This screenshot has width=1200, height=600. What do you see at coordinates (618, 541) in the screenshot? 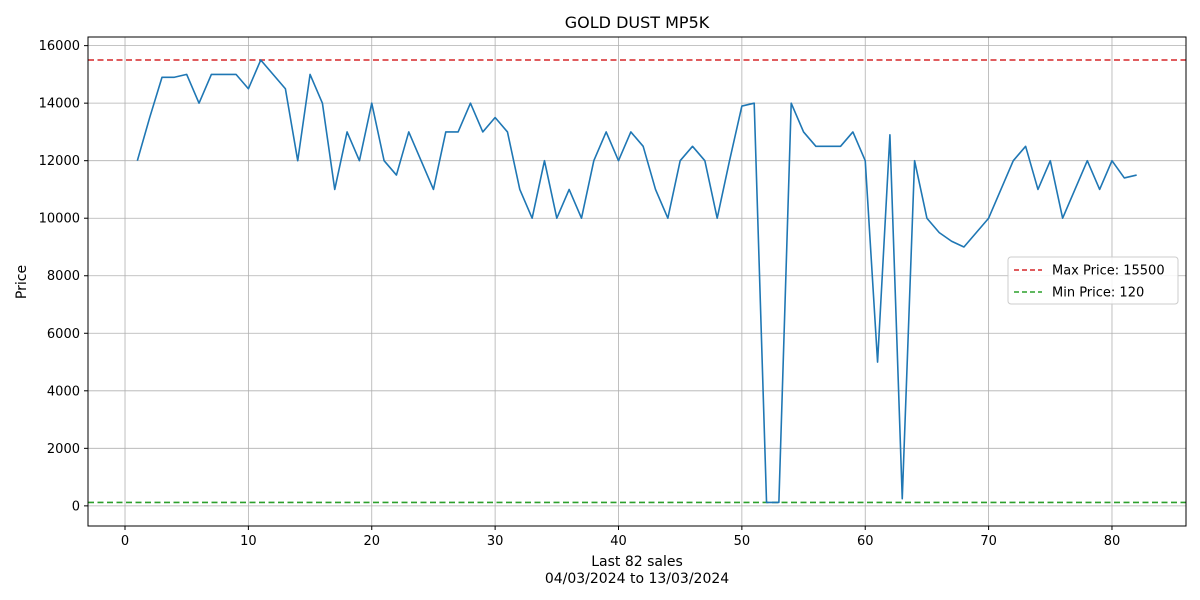
I see `x-tick-label: 40` at bounding box center [618, 541].